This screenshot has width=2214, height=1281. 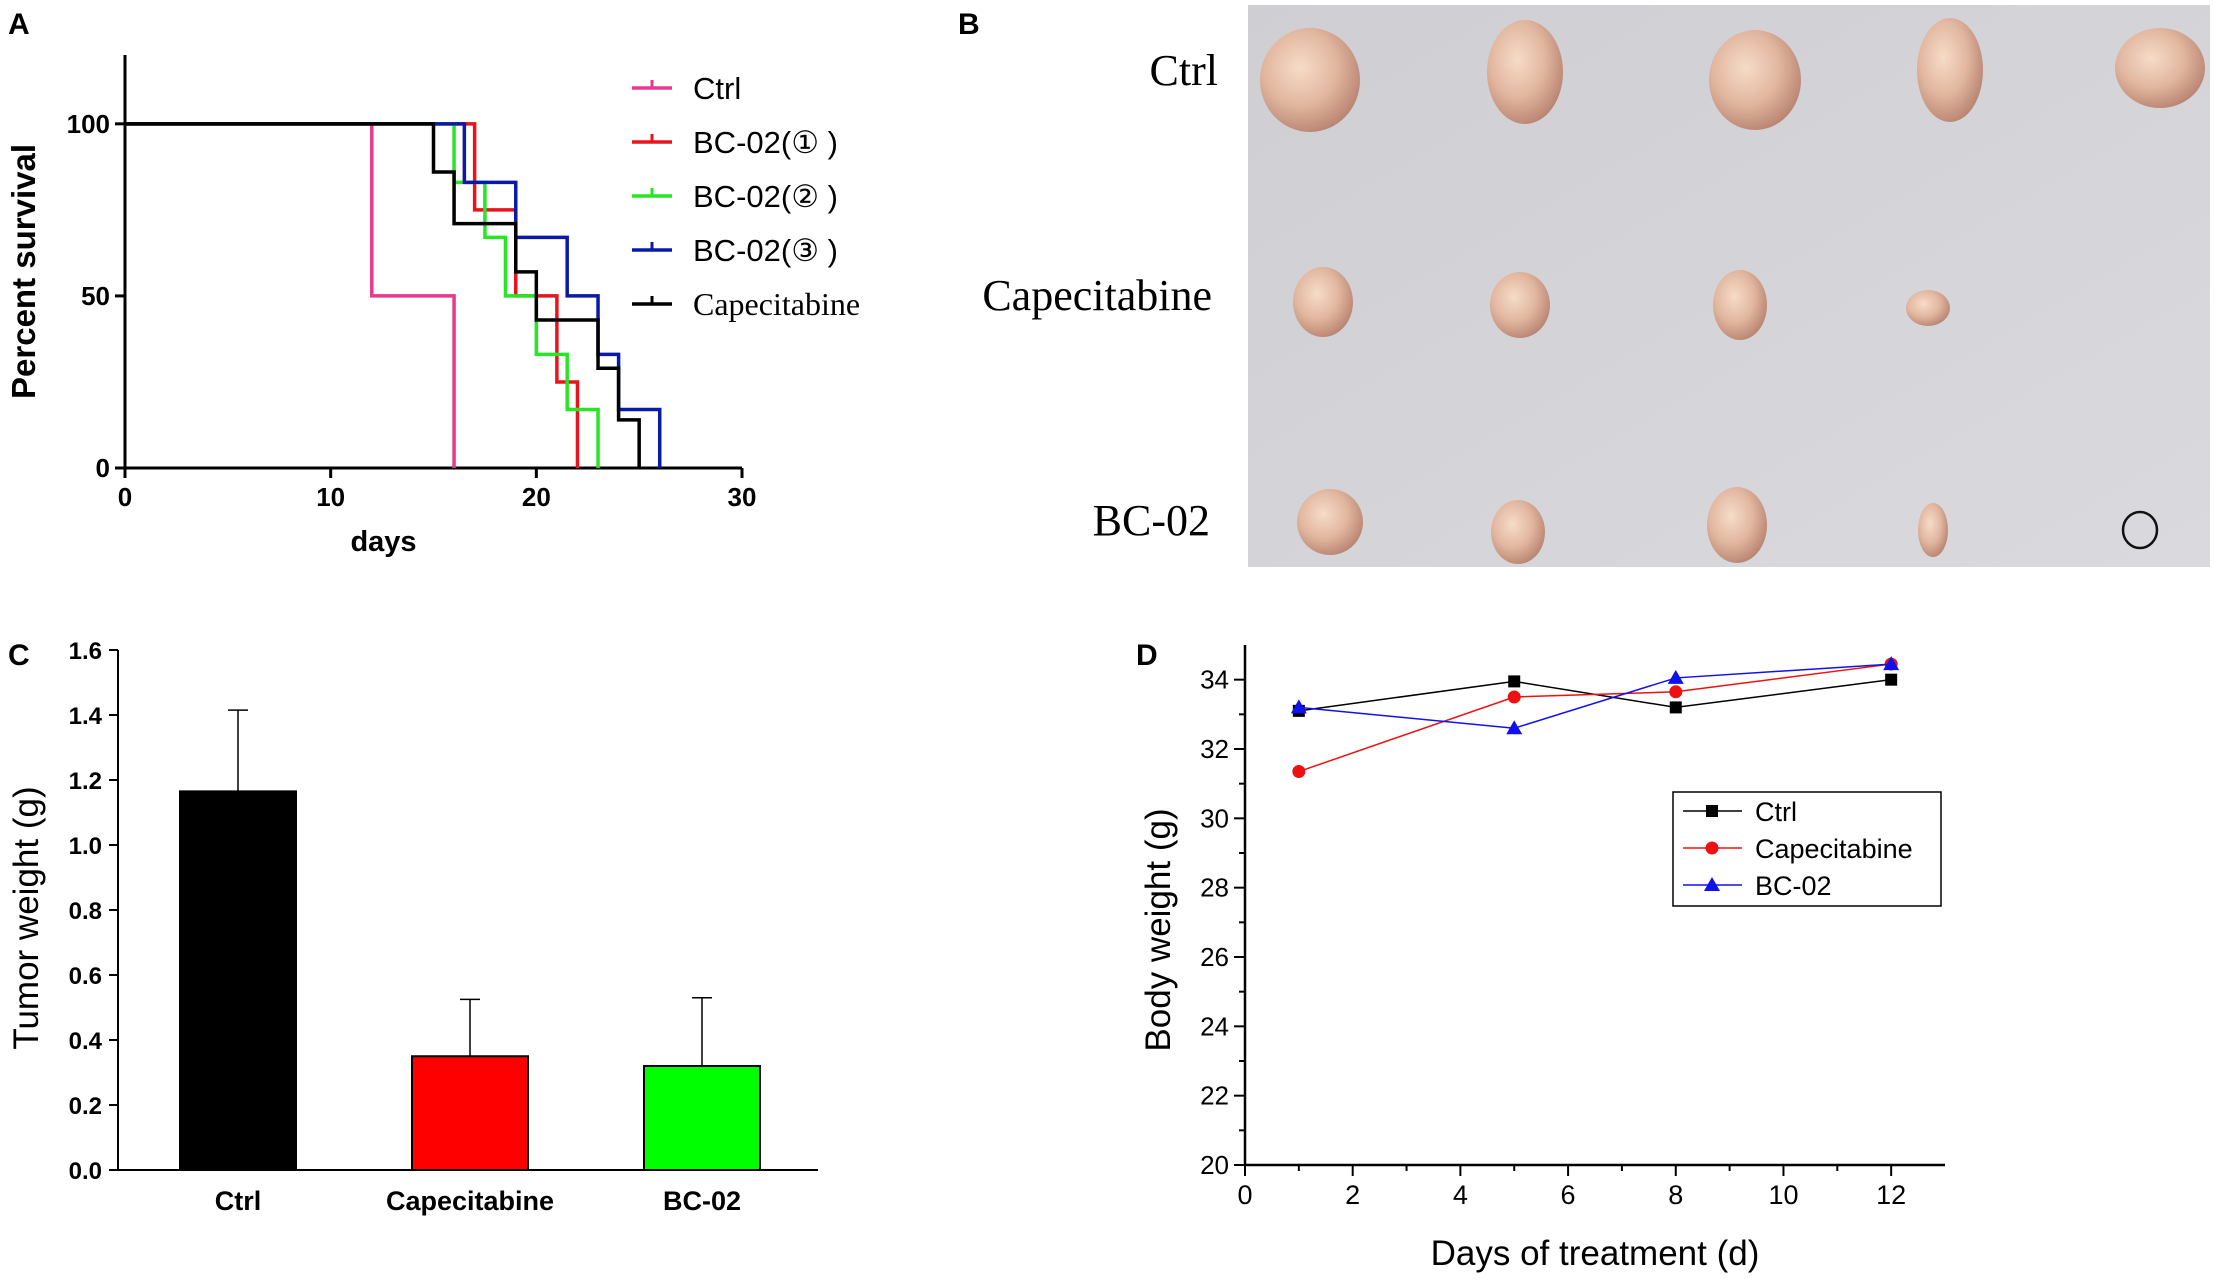 I want to click on y-tick-label: 50, so click(x=95, y=296).